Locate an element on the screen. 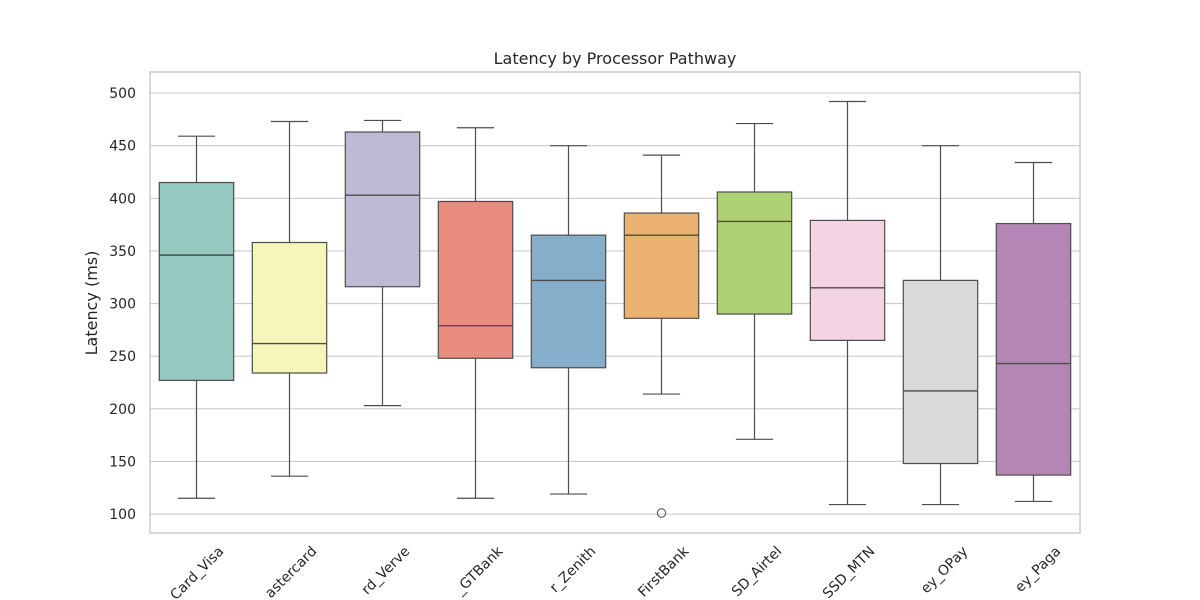 The width and height of the screenshot is (1200, 600). x-tick-label: rd_Verve is located at coordinates (386, 571).